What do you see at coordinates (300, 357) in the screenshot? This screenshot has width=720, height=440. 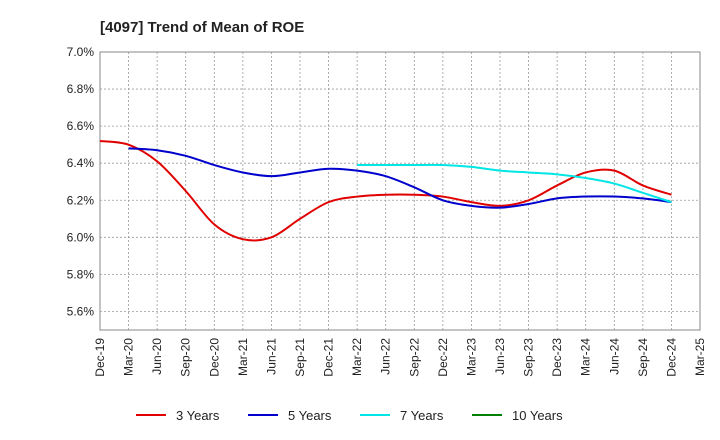 I see `x-tick-label: Sep-21` at bounding box center [300, 357].